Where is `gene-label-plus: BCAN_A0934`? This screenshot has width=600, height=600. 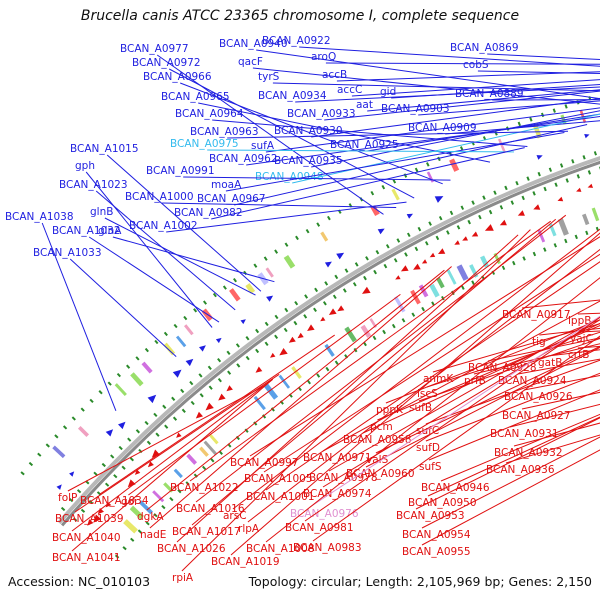
gene-label-plus: BCAN_A0934 is located at coordinates (292, 96).